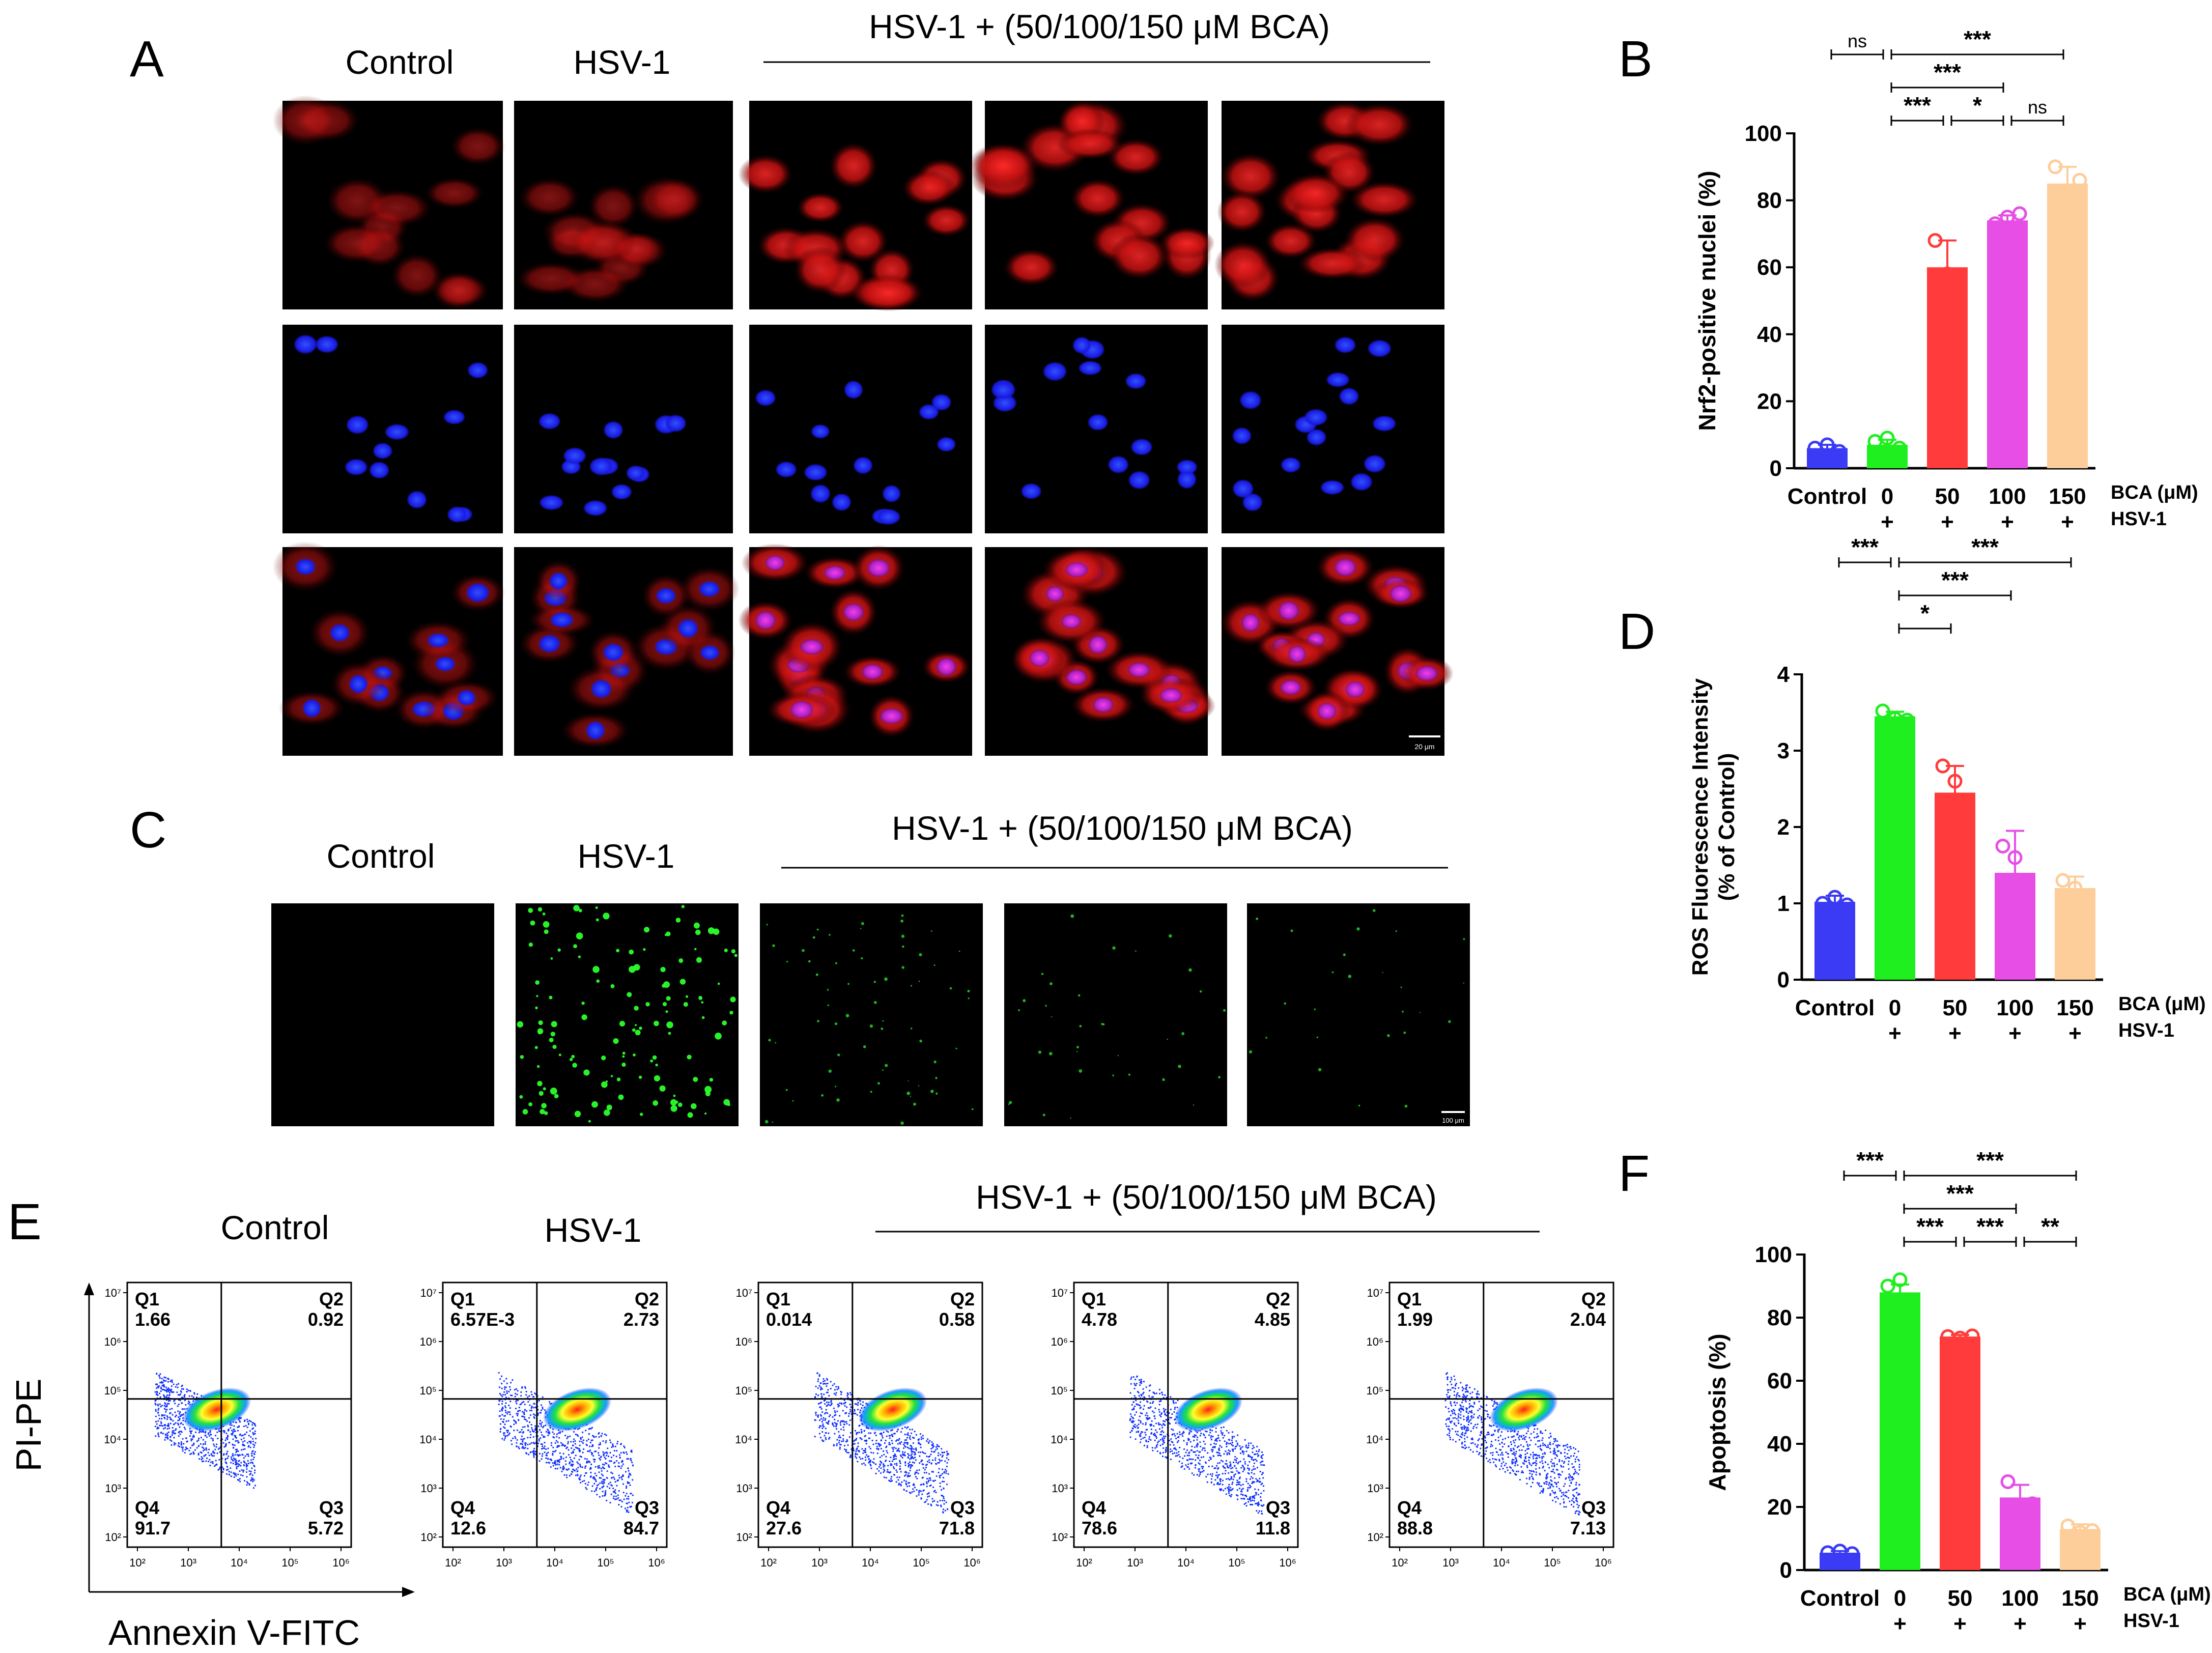 The height and width of the screenshot is (1653, 2212). I want to click on scale-bar-c-label: 100 μm, so click(1453, 1120).